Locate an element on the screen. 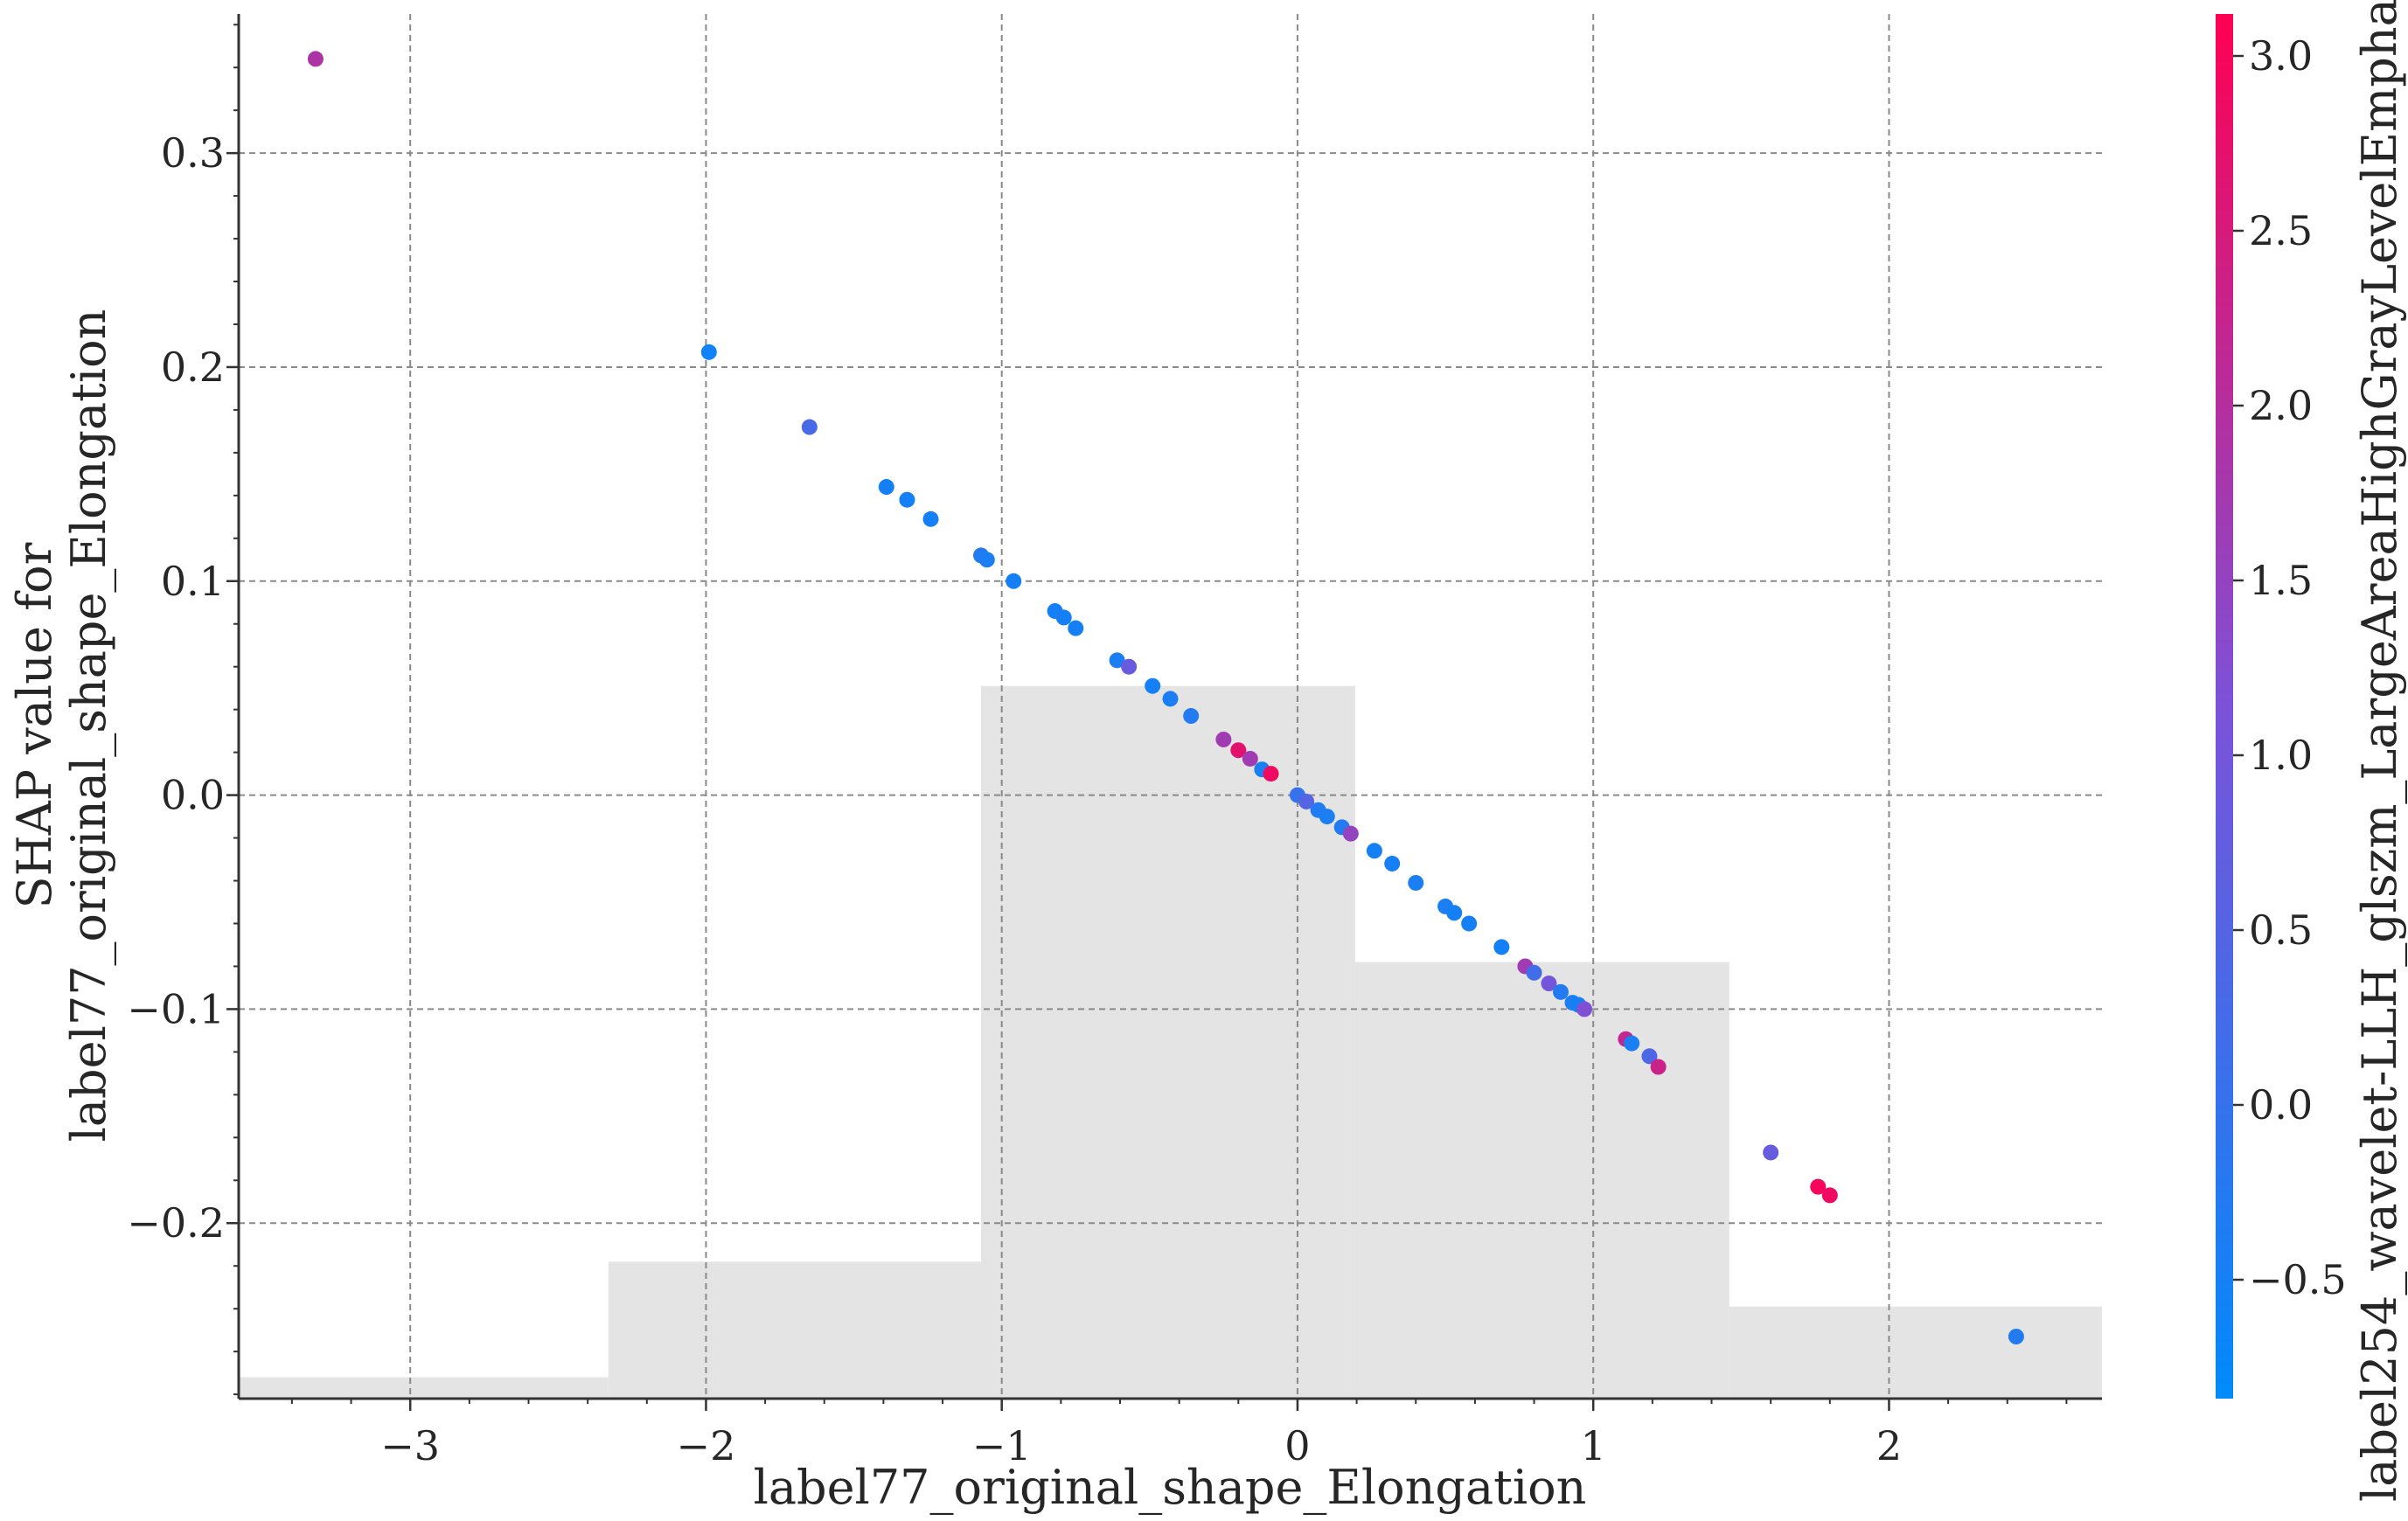 Image resolution: width=2408 pixels, height=1521 pixels. x-tick-label-1: −2 is located at coordinates (706, 1445).